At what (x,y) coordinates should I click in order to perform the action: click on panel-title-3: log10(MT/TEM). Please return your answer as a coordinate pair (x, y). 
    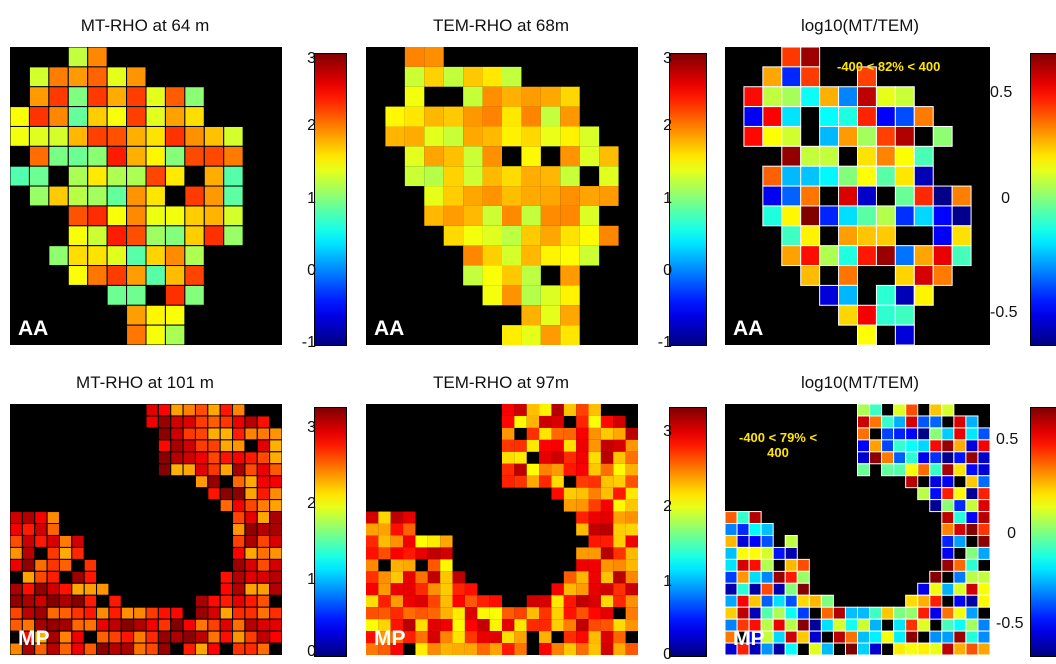
    Looking at the image, I should click on (860, 25).